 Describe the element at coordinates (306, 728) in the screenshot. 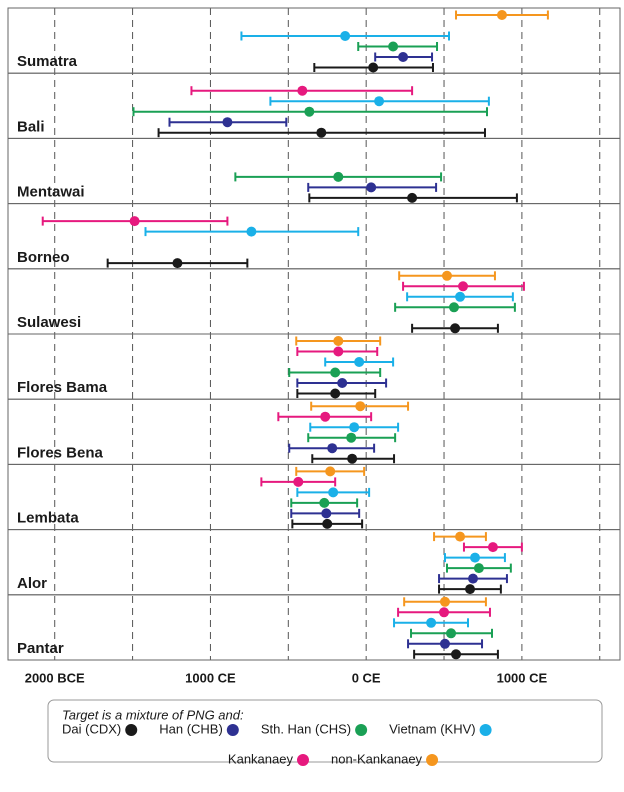

I see `legend-label: Sth. Han (CHS)` at that location.